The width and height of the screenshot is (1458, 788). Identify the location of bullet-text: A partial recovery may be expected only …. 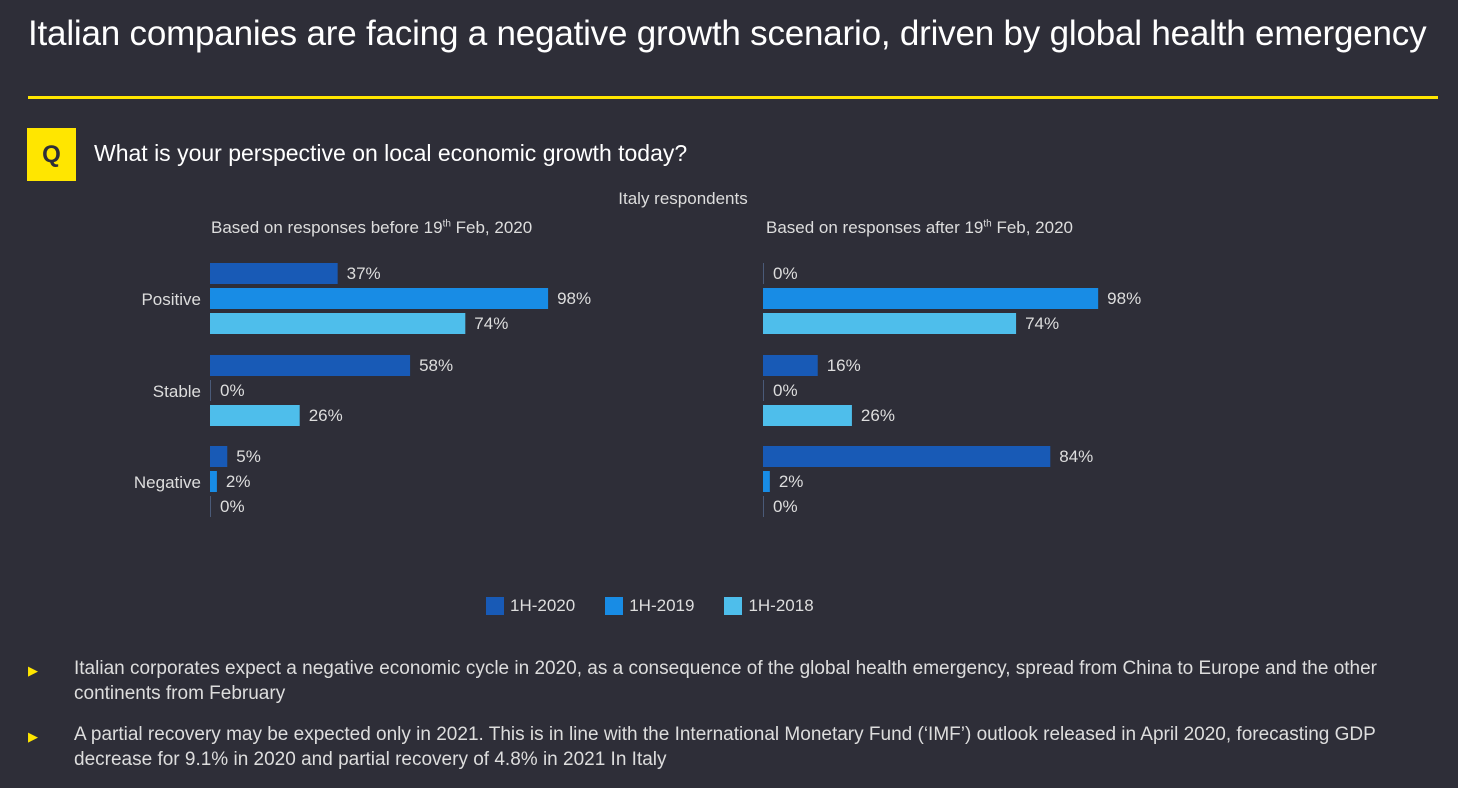
(725, 747).